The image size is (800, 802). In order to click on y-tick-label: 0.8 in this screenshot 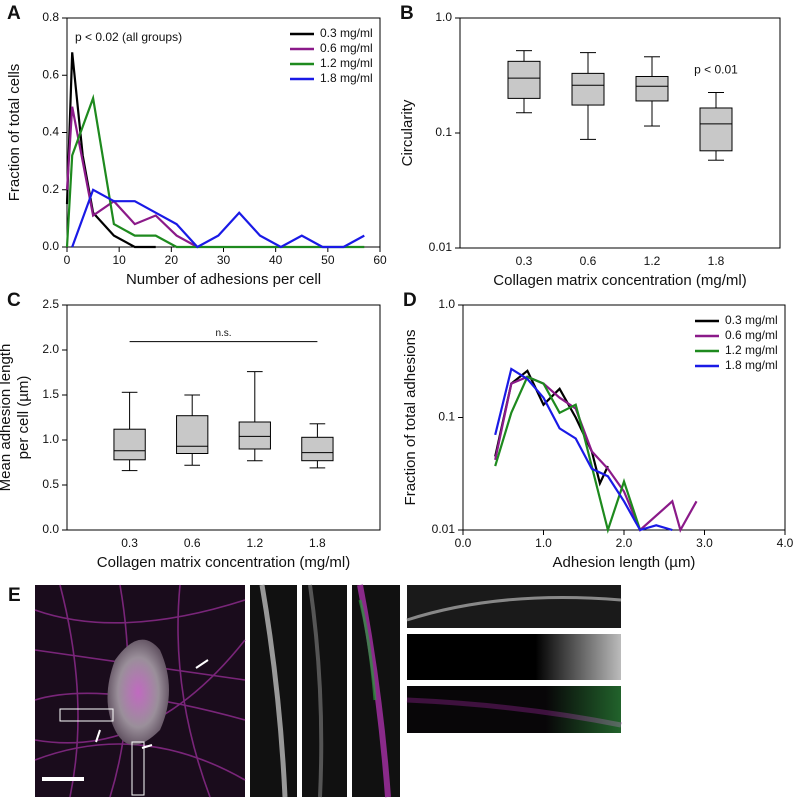, I will do `click(50, 17)`.